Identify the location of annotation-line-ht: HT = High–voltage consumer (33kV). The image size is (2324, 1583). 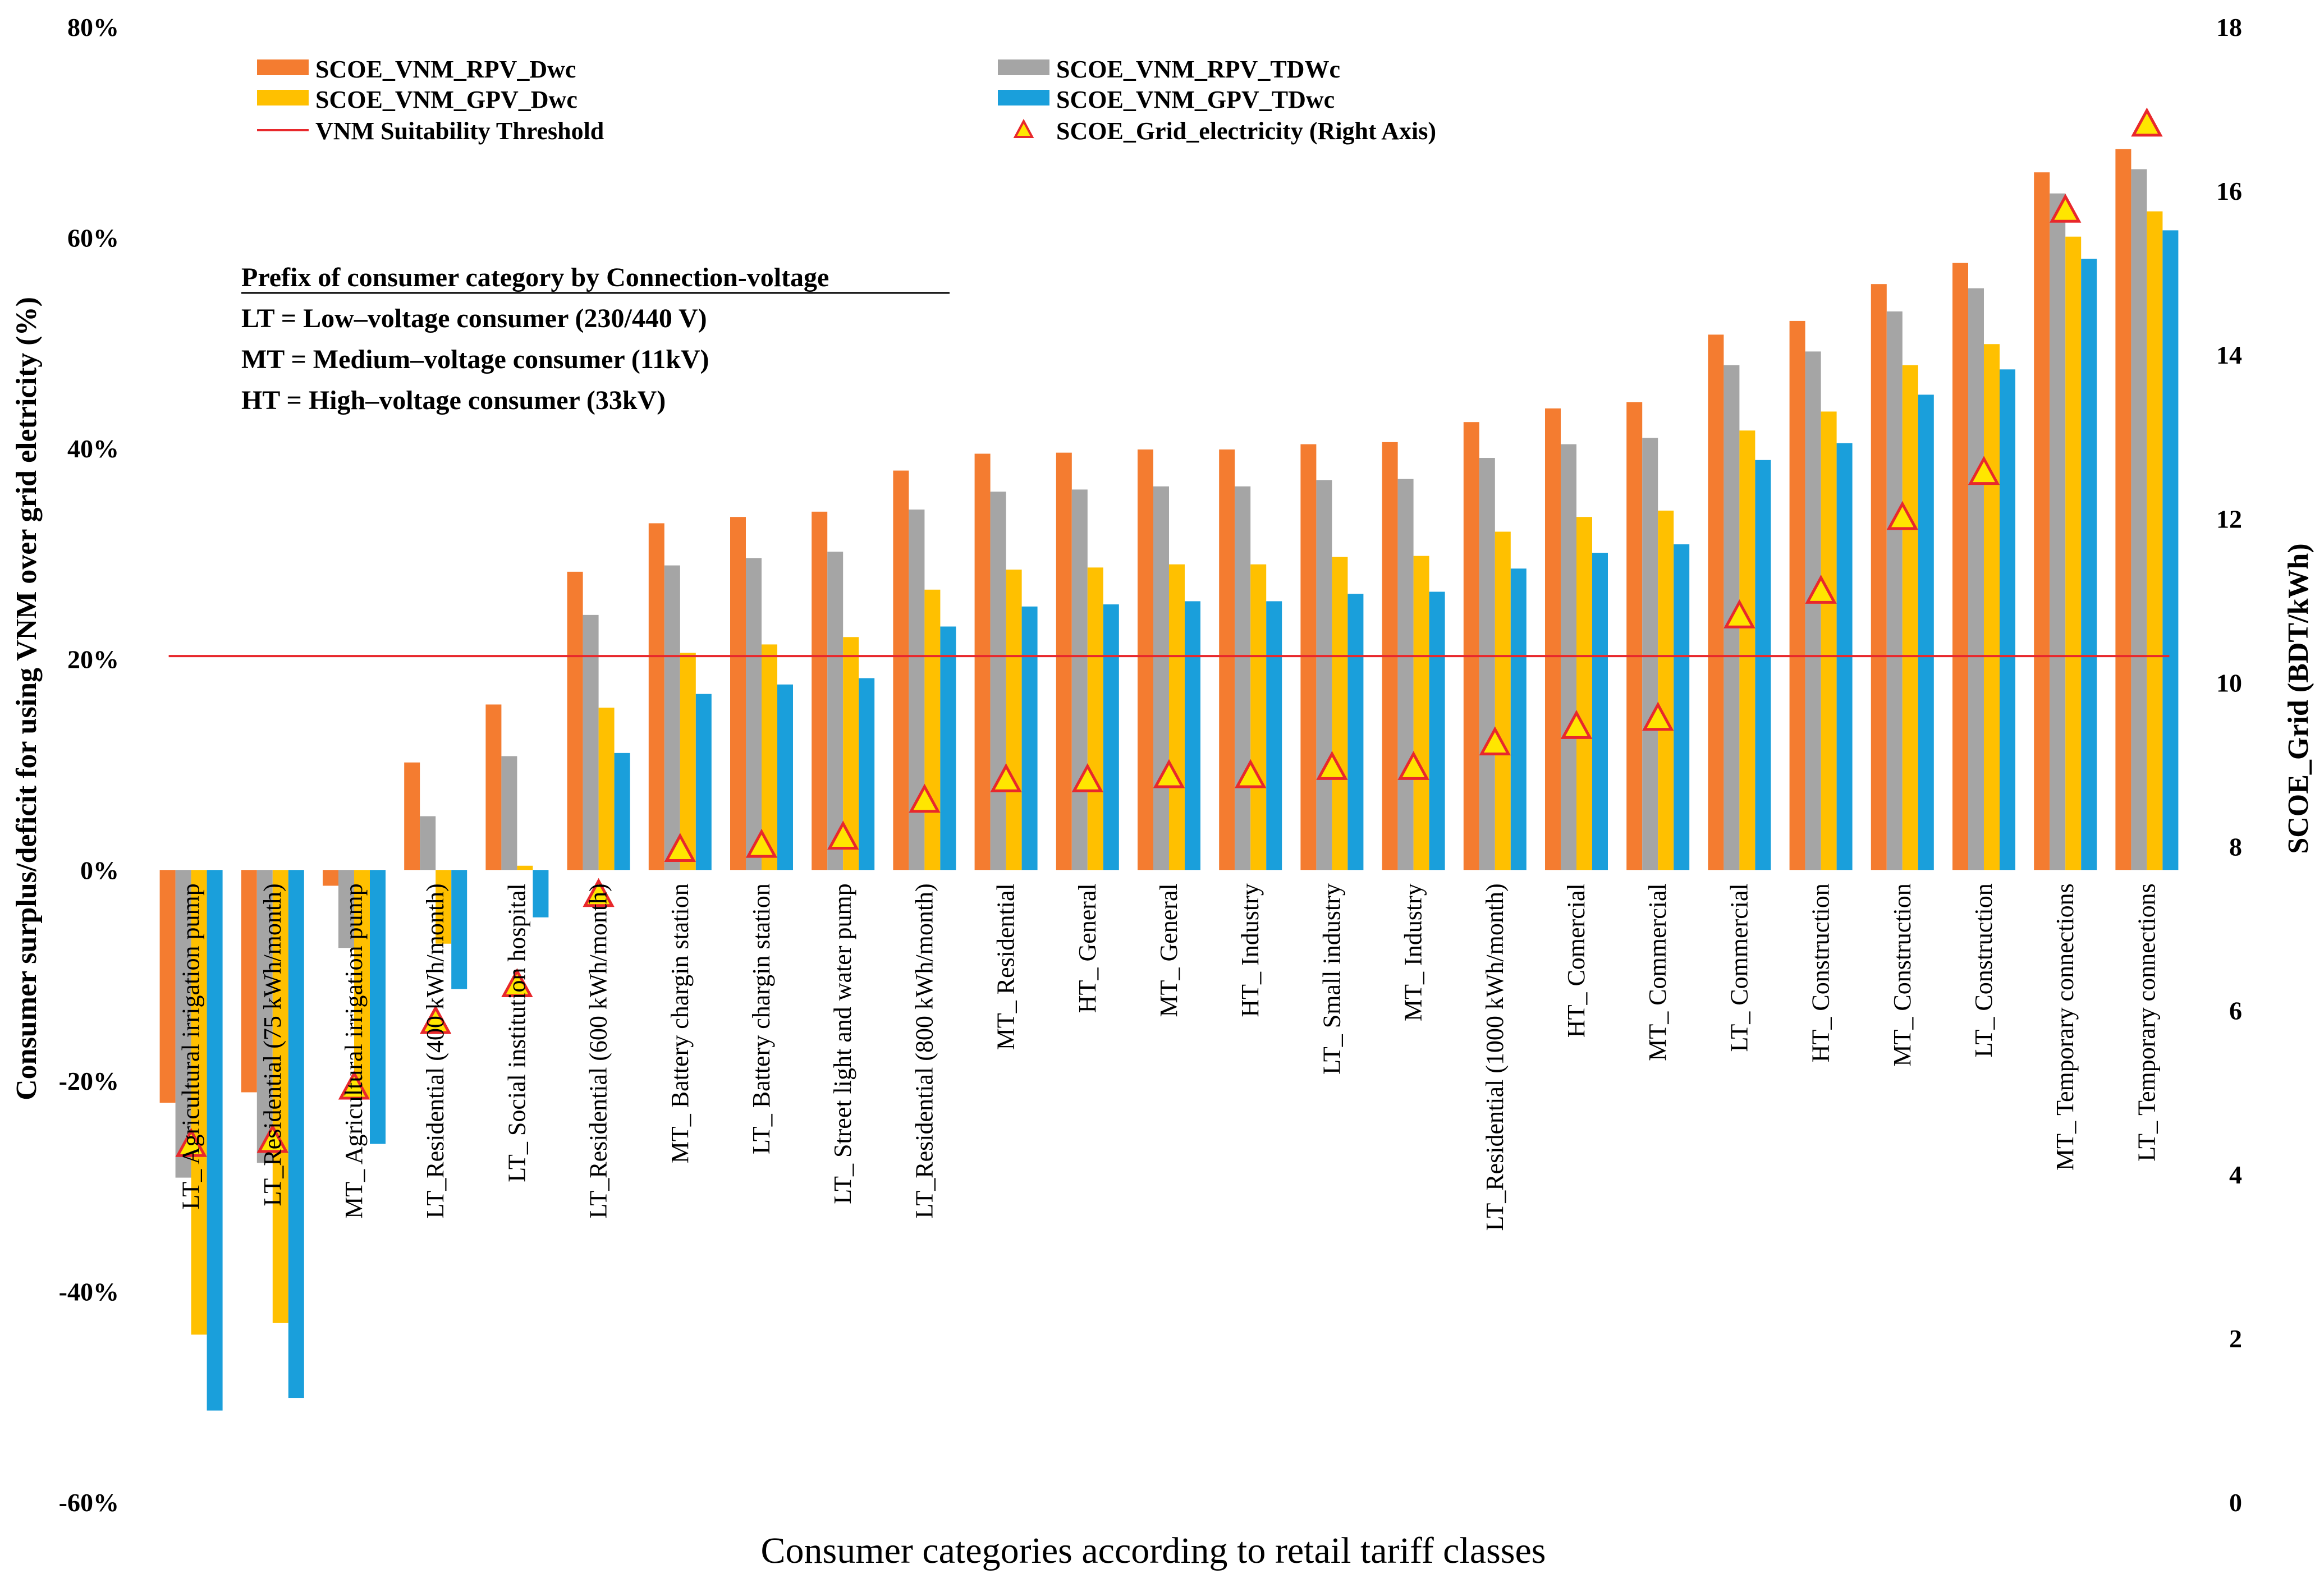
(454, 400).